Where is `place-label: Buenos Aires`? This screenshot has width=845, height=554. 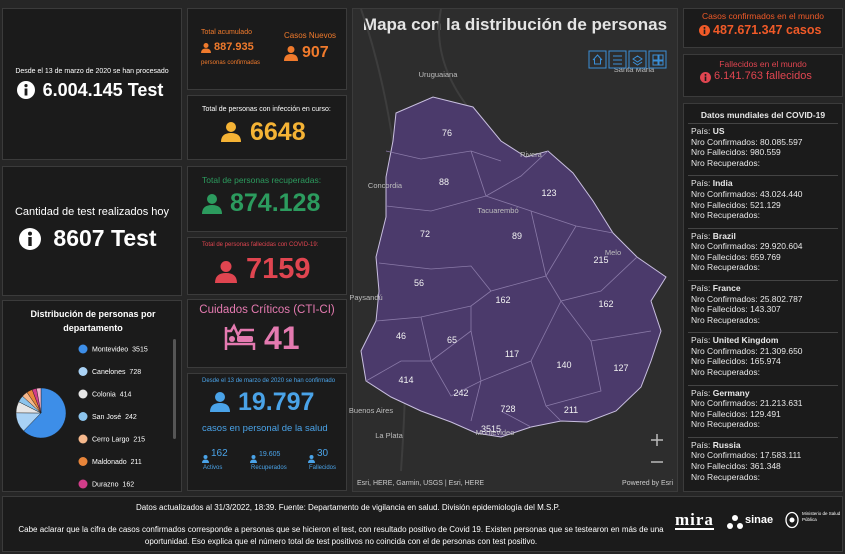
place-label: Buenos Aires is located at coordinates (371, 410).